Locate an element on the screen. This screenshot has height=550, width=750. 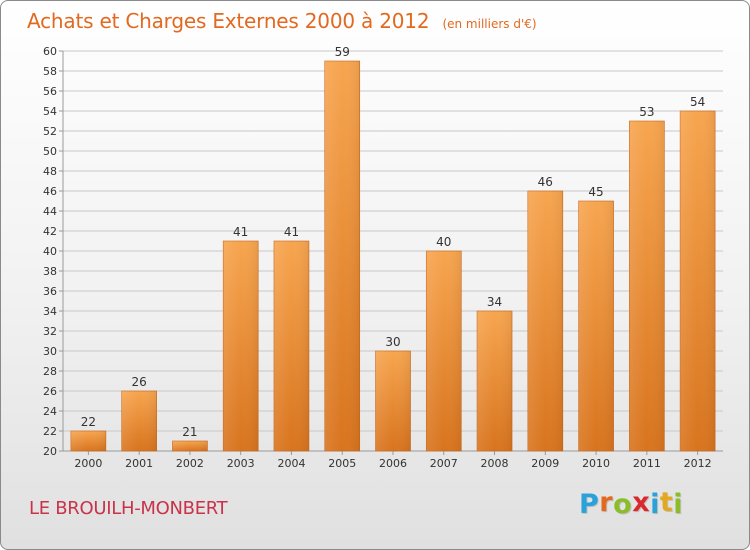
y-tick-label: 30 is located at coordinates (50, 351).